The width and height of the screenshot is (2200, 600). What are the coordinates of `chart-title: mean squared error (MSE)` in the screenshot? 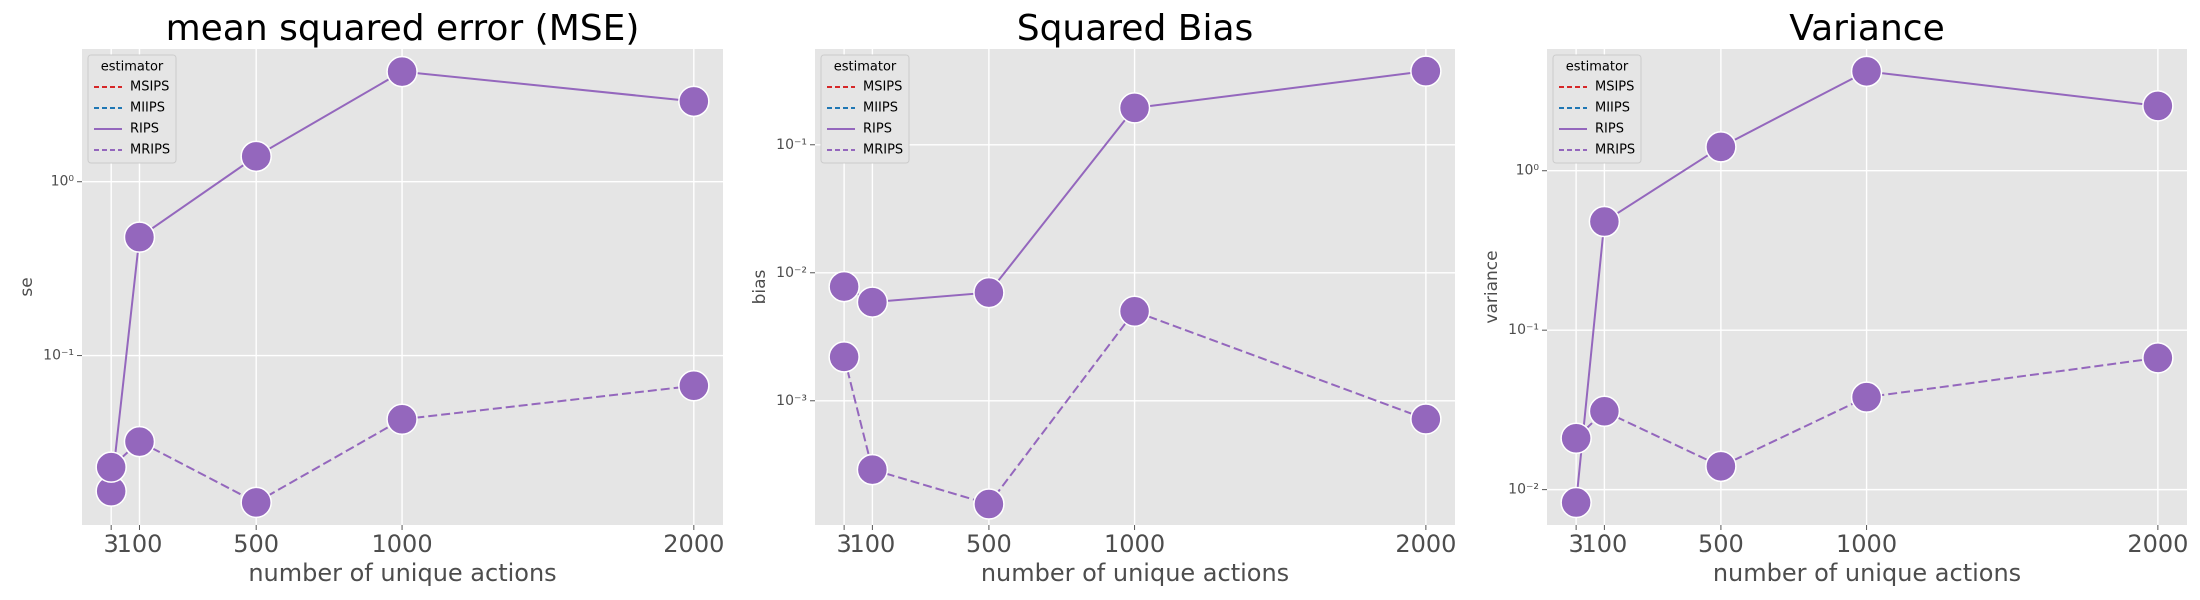 It's located at (403, 28).